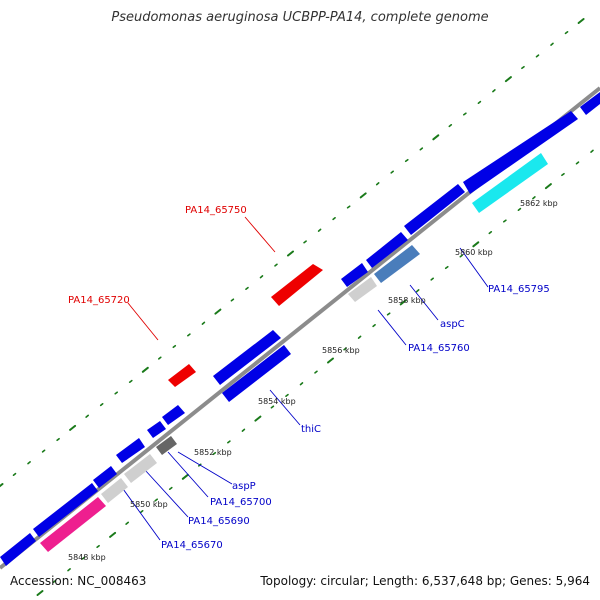 The height and width of the screenshot is (600, 600). I want to click on gene-f3, so click(105, 477).